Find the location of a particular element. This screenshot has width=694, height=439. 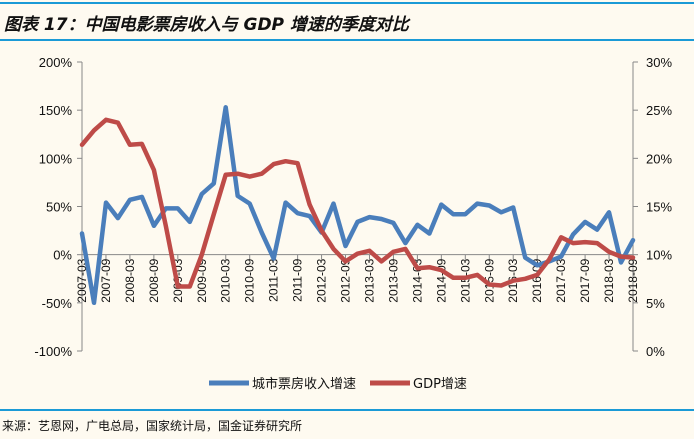

x-axis-tick-label: 2018-09 is located at coordinates (633, 280).